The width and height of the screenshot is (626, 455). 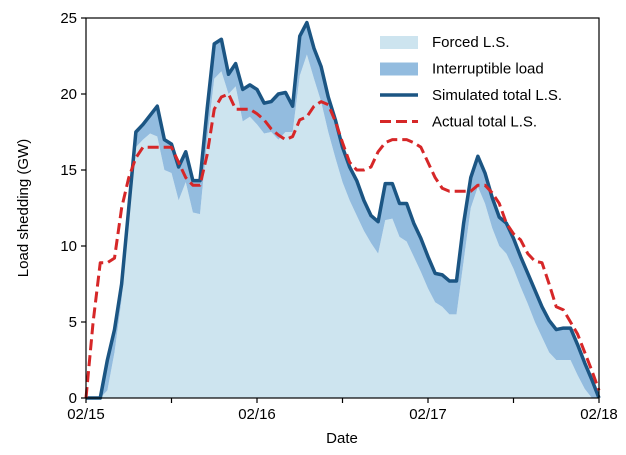 What do you see at coordinates (68, 94) in the screenshot?
I see `y-tick-label: 20` at bounding box center [68, 94].